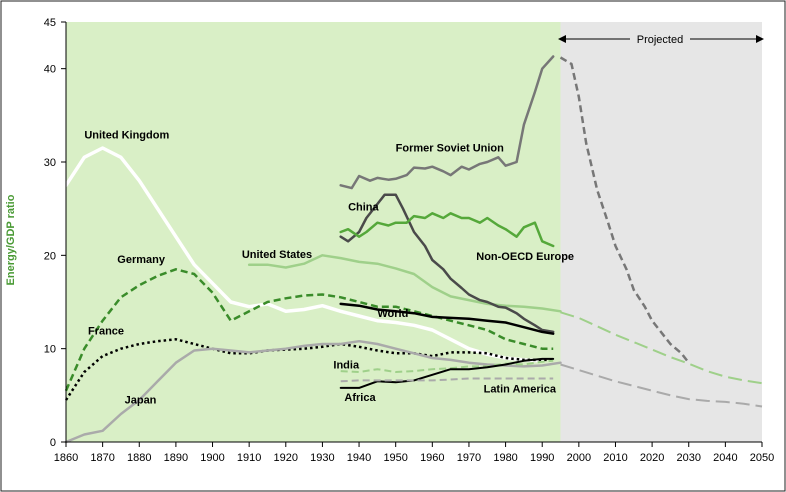 The height and width of the screenshot is (492, 786). Describe the element at coordinates (277, 255) in the screenshot. I see `series-label-united-states: United States` at that location.